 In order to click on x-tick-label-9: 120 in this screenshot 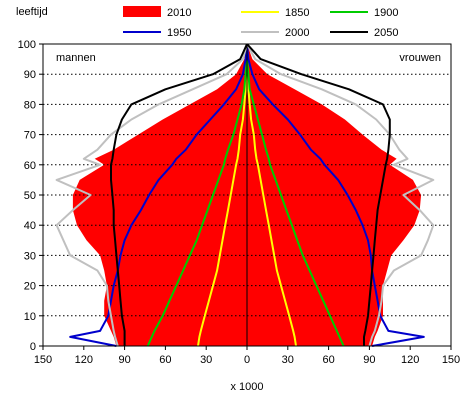, I will do `click(410, 360)`.